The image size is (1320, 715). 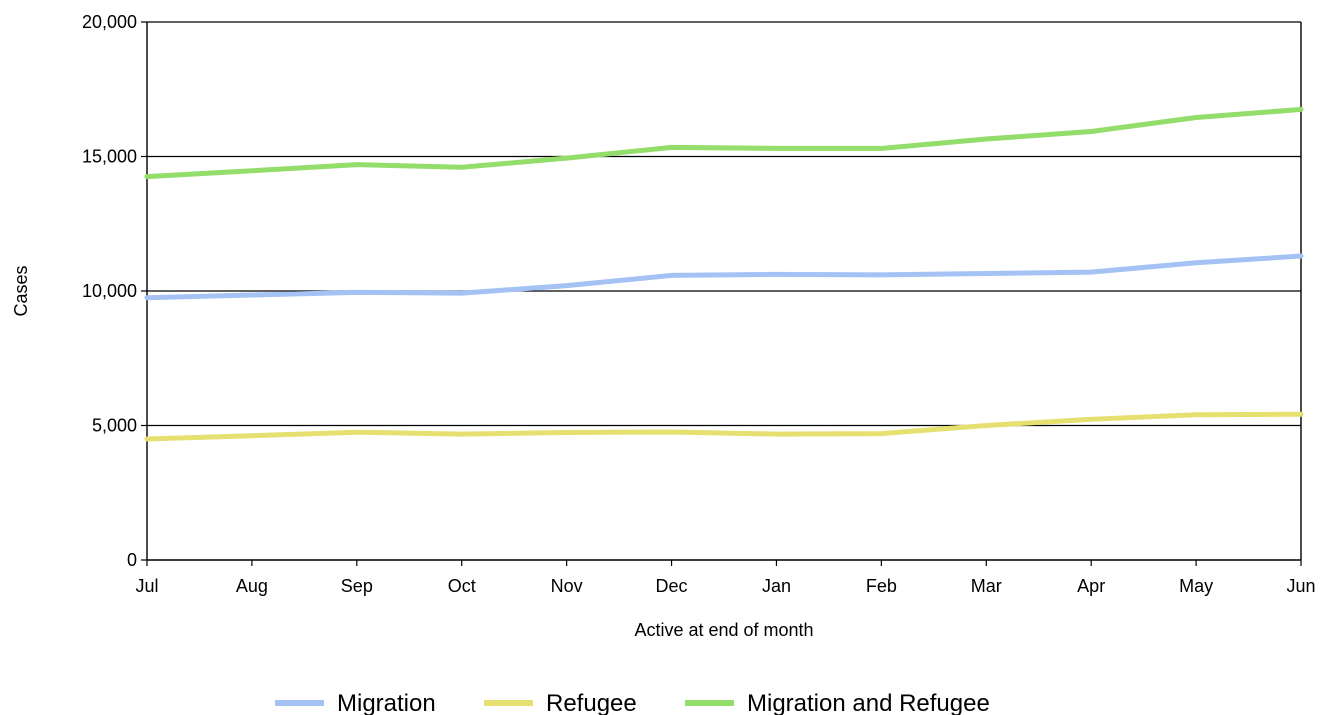 I want to click on legend-label: Migration and Refugee, so click(x=868, y=702).